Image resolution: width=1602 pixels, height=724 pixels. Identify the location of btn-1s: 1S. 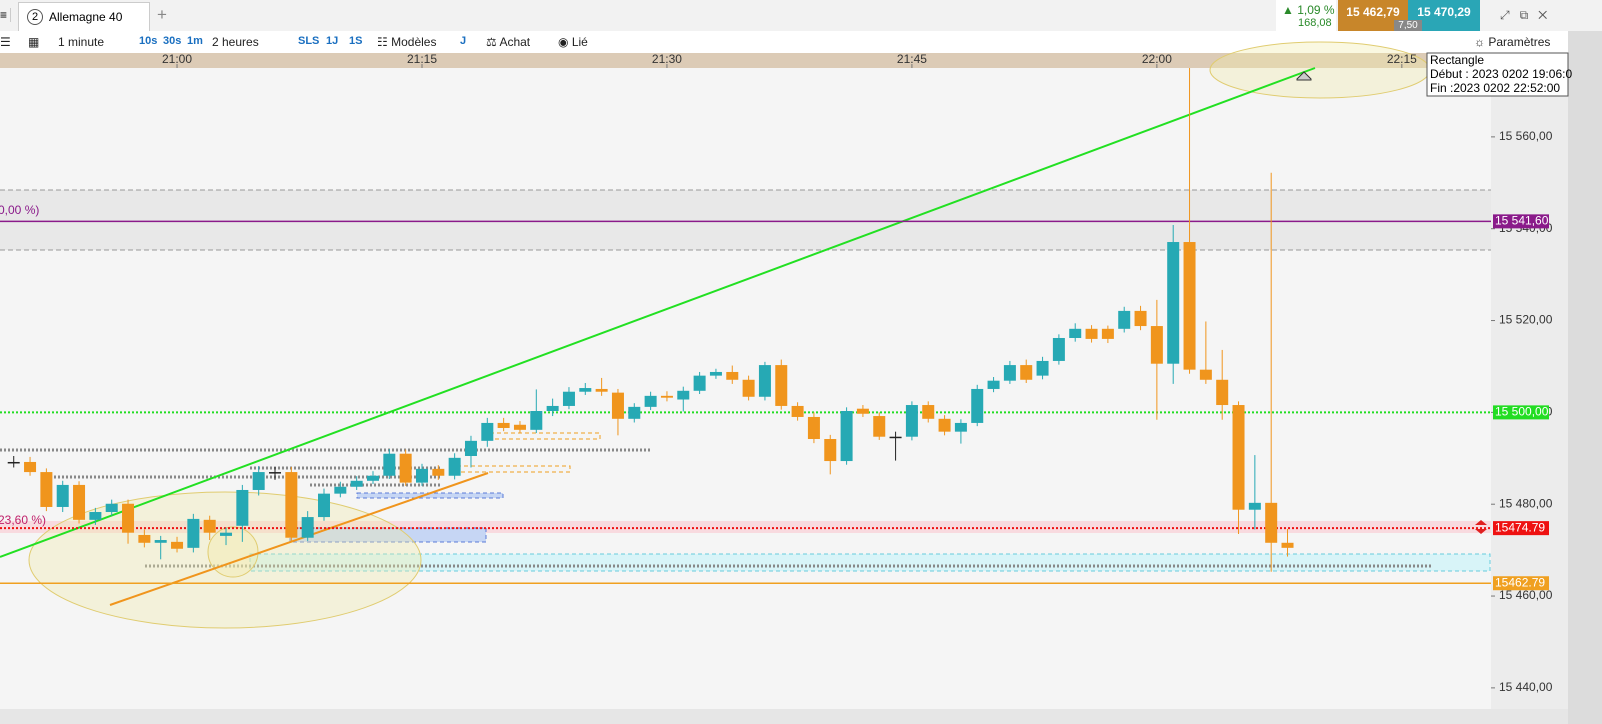
(356, 41).